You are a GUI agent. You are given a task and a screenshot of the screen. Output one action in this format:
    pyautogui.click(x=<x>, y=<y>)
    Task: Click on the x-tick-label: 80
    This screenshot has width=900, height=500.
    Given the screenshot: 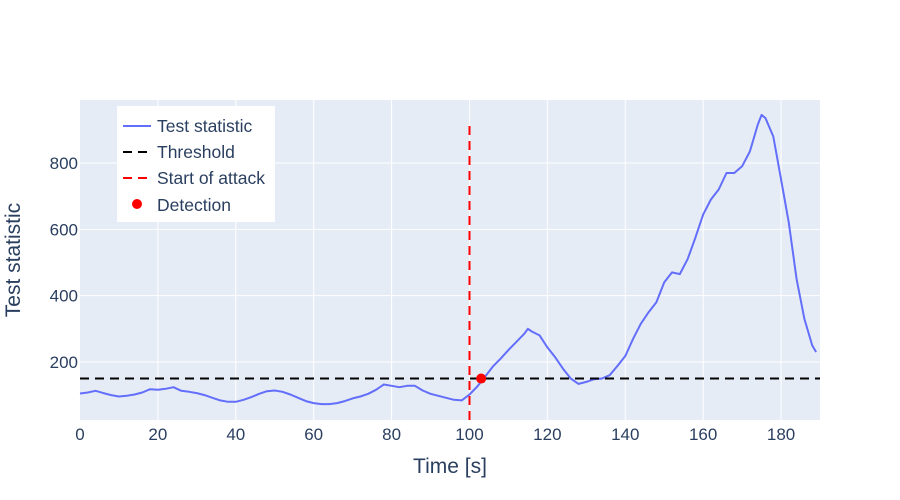 What is the action you would take?
    pyautogui.click(x=391, y=434)
    